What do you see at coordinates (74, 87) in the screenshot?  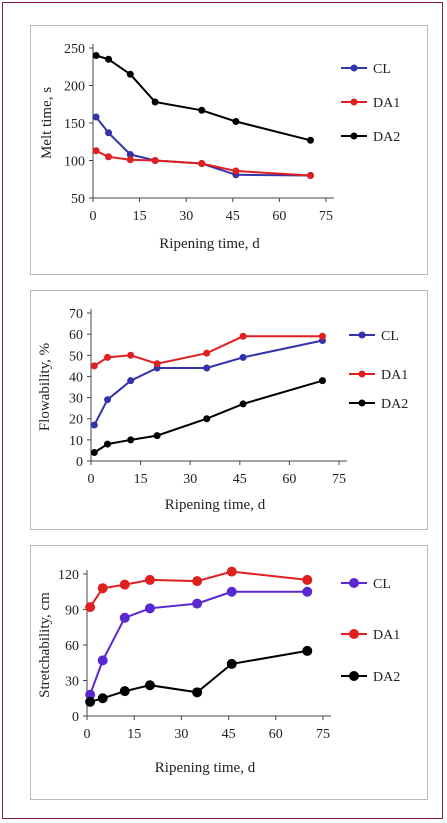 I see `y-tick-label: 200` at bounding box center [74, 87].